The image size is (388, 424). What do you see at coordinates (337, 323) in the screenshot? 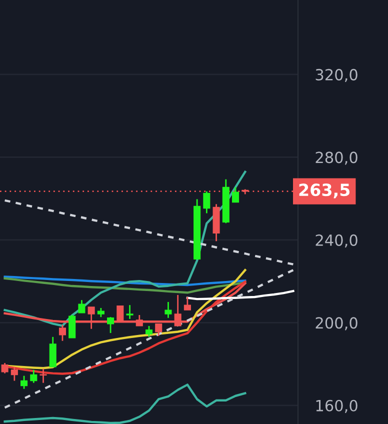
I see `y-tick-label: 200,0` at bounding box center [337, 323].